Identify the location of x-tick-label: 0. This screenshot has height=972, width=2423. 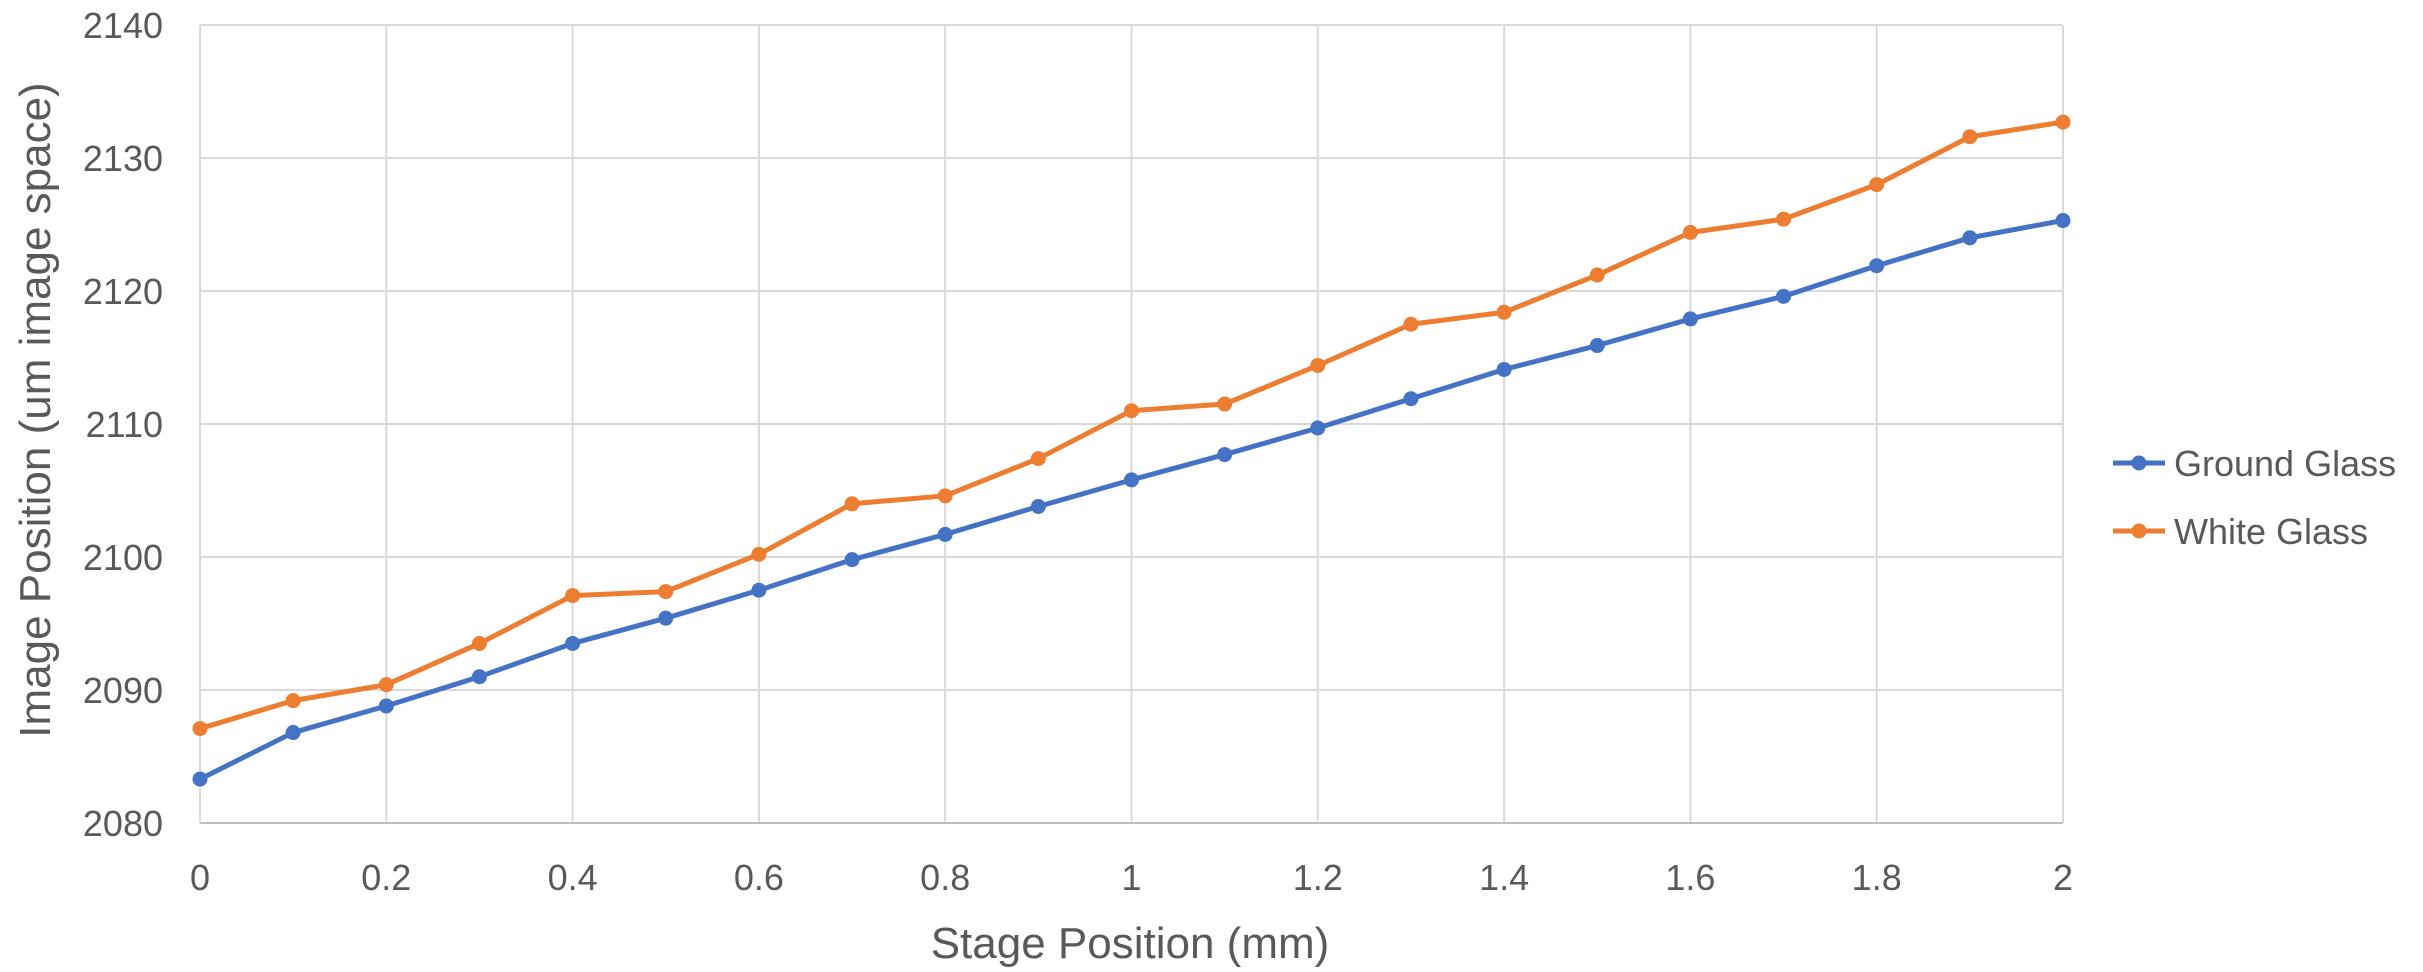
(200, 877).